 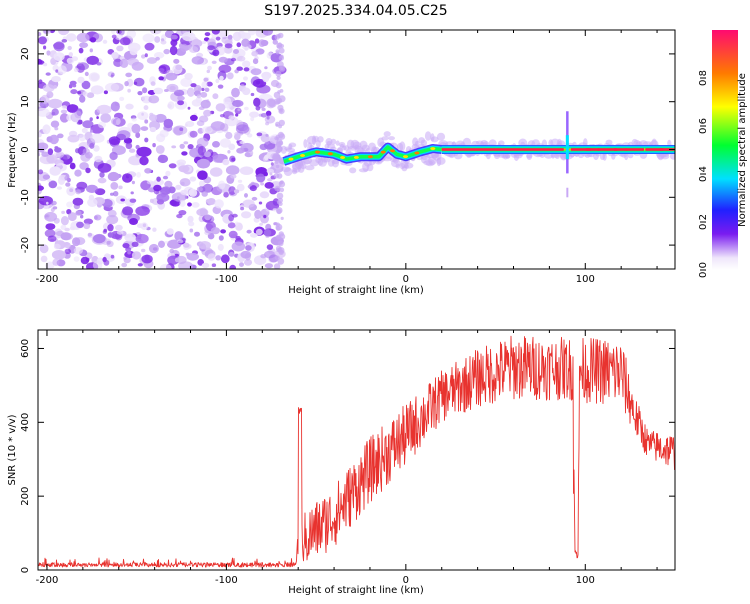 What do you see at coordinates (226, 279) in the screenshot?
I see `spectrogram-xtick-label: -100` at bounding box center [226, 279].